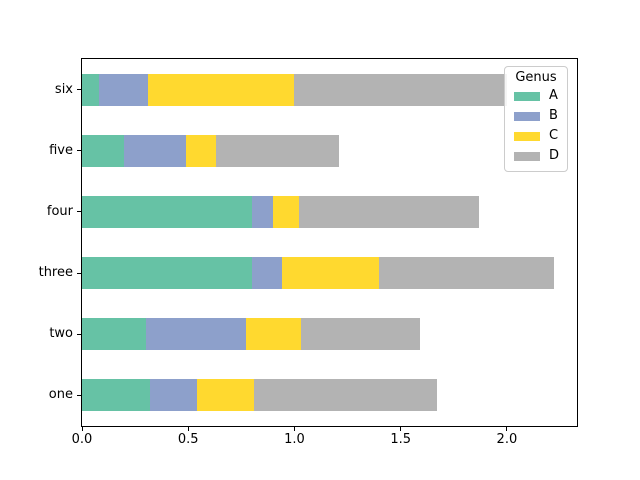 The image size is (640, 480). What do you see at coordinates (167, 211) in the screenshot?
I see `bar-segment-A-four` at bounding box center [167, 211].